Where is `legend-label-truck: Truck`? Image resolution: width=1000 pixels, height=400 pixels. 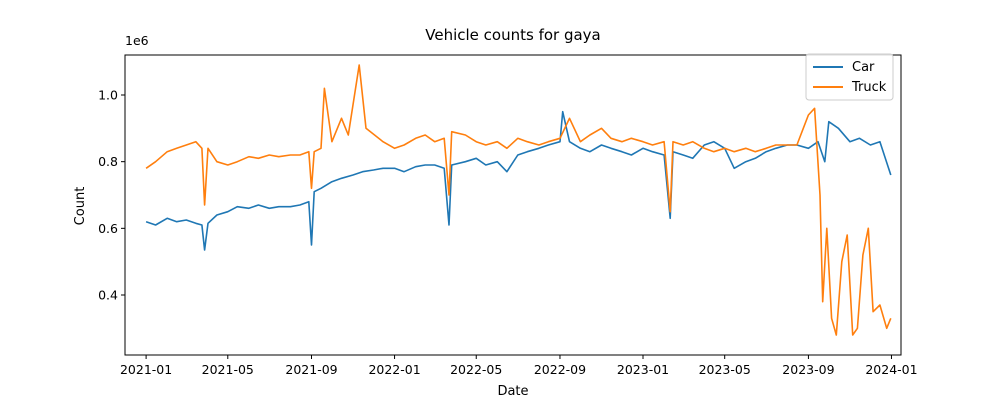 legend-label-truck: Truck is located at coordinates (869, 87).